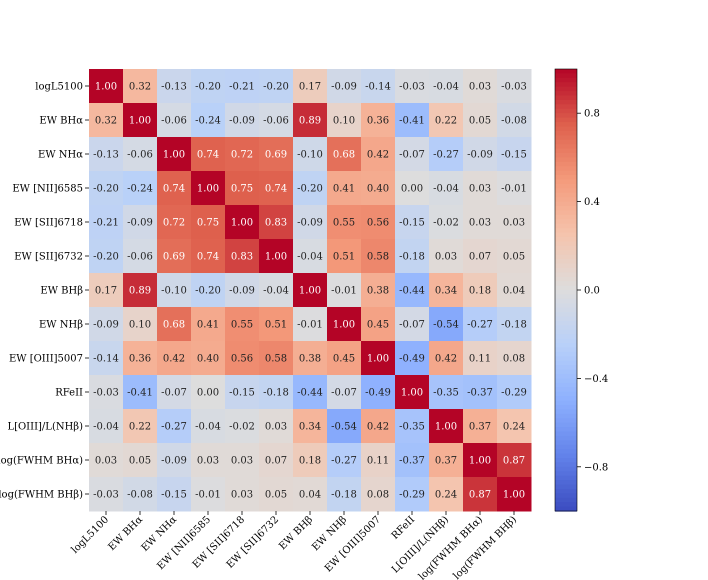  Describe the element at coordinates (69, 393) in the screenshot. I see `y-tick-label-rfeii: RFeII` at that location.